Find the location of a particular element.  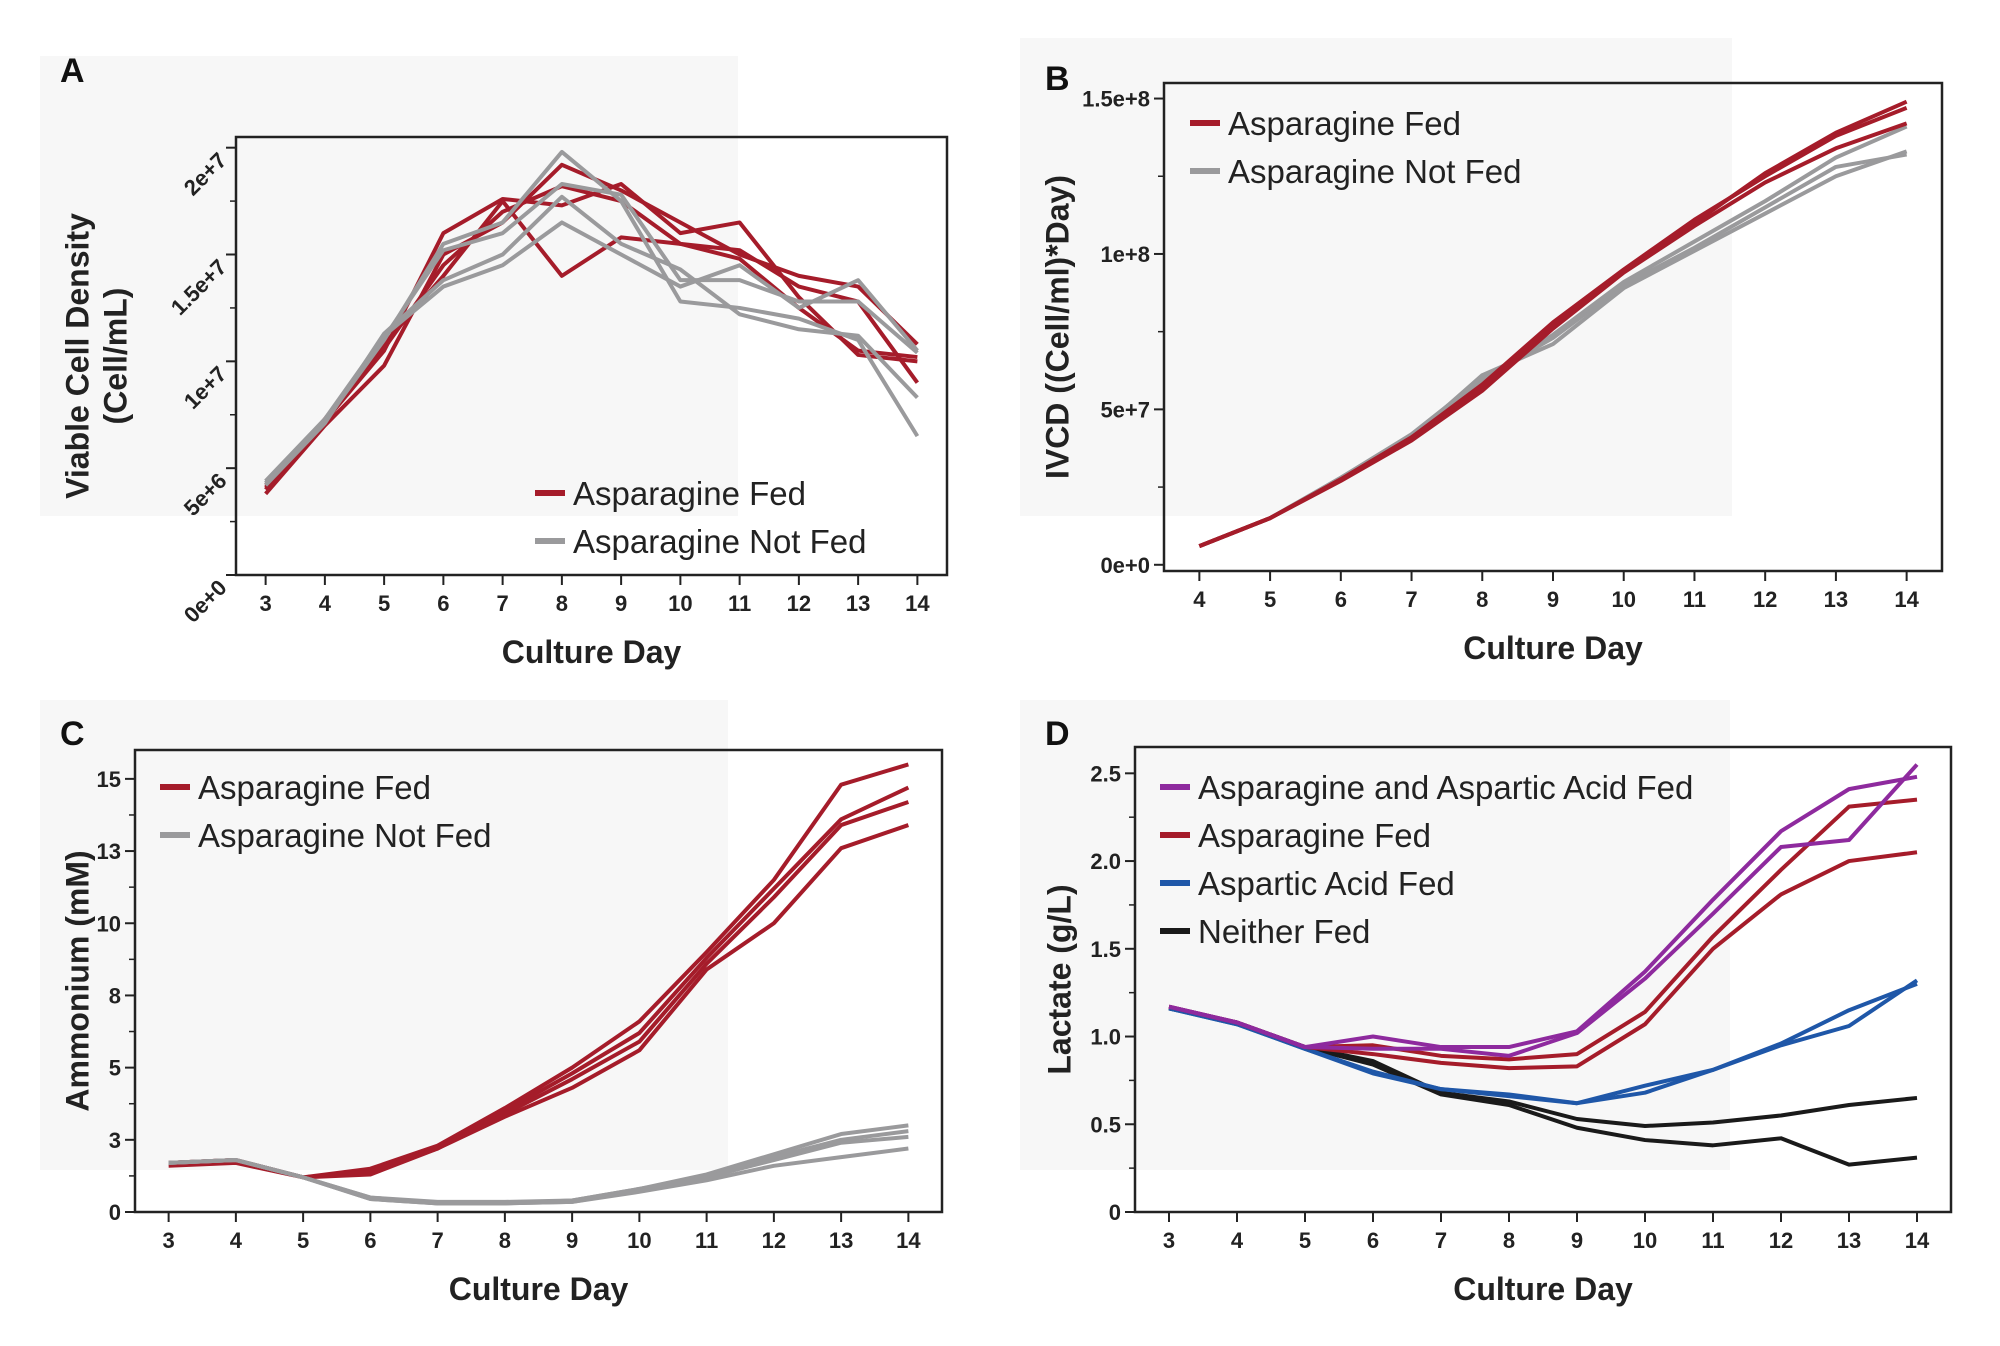

y-tick-label: 5 is located at coordinates (115, 1068).